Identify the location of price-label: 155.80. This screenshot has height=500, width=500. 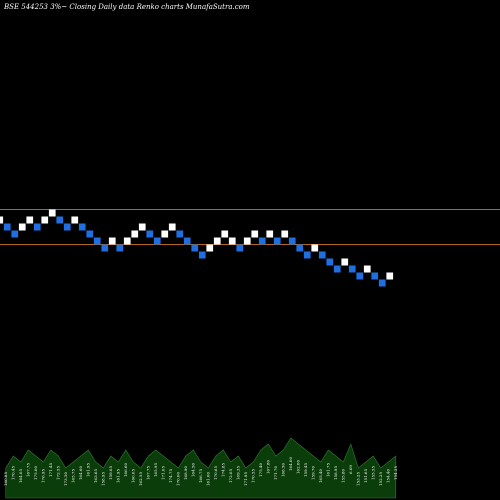
(342, 476).